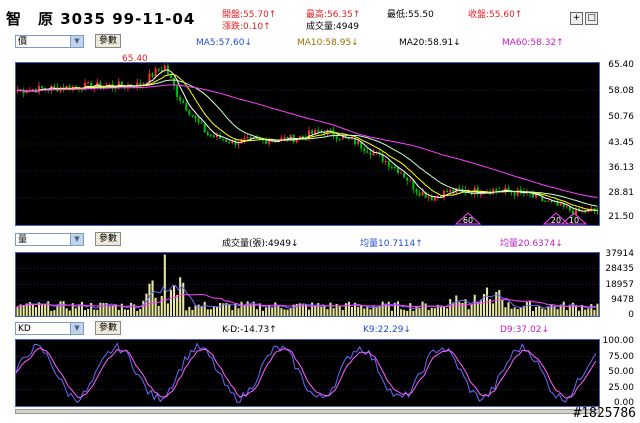 This screenshot has height=423, width=640. I want to click on kd-axis-label: 75.00, so click(621, 357).